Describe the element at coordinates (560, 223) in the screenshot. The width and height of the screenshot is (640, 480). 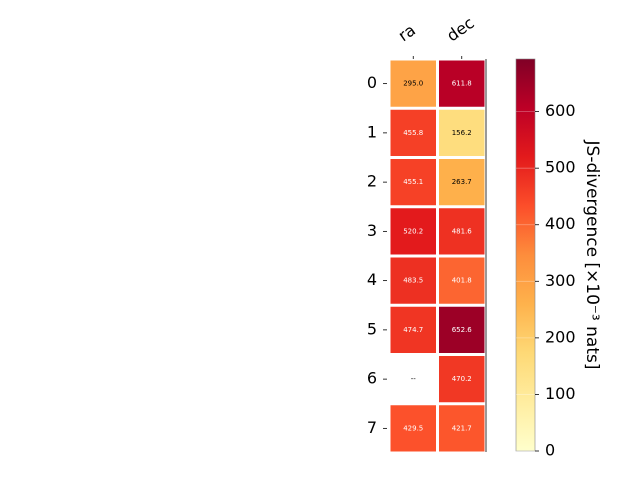
I see `colorbar-tick-label: 400` at that location.